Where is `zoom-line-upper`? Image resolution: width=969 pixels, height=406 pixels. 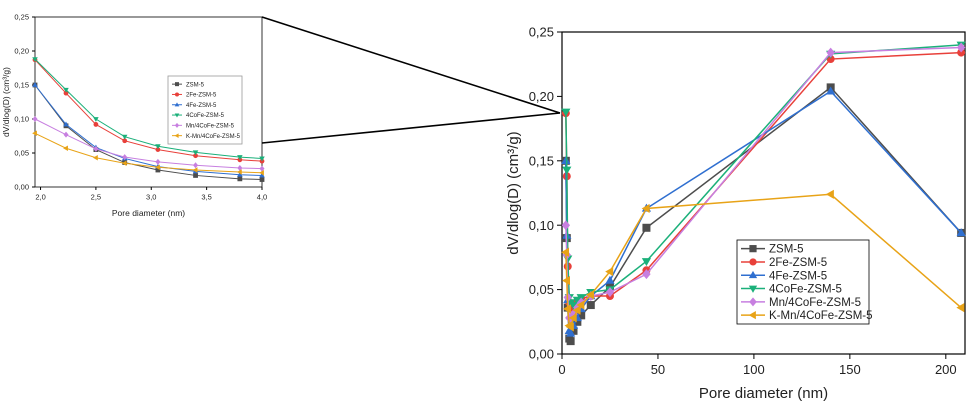
zoom-line-upper is located at coordinates (411, 65).